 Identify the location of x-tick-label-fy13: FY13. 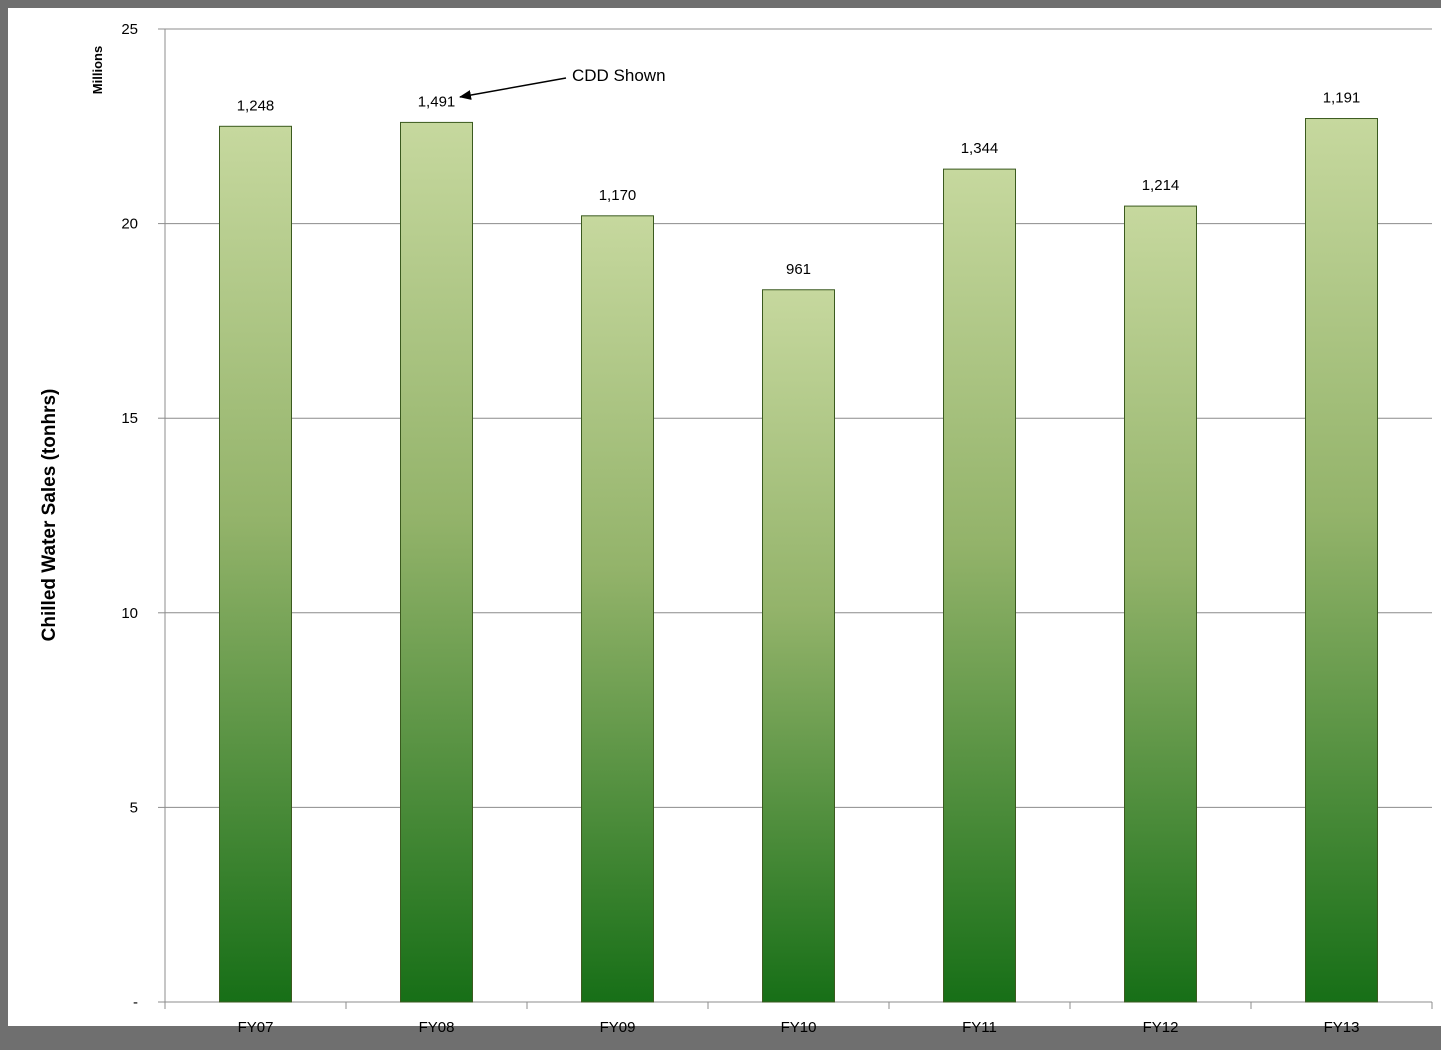
(1342, 1027).